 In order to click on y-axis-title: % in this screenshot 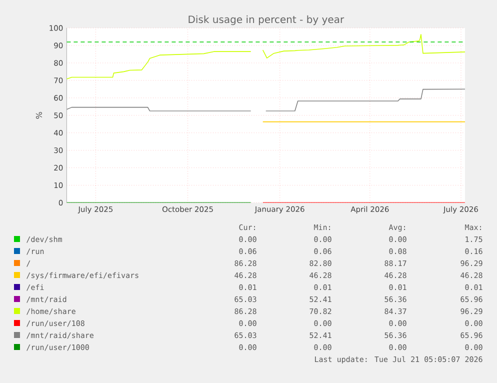, I will do `click(39, 115)`.